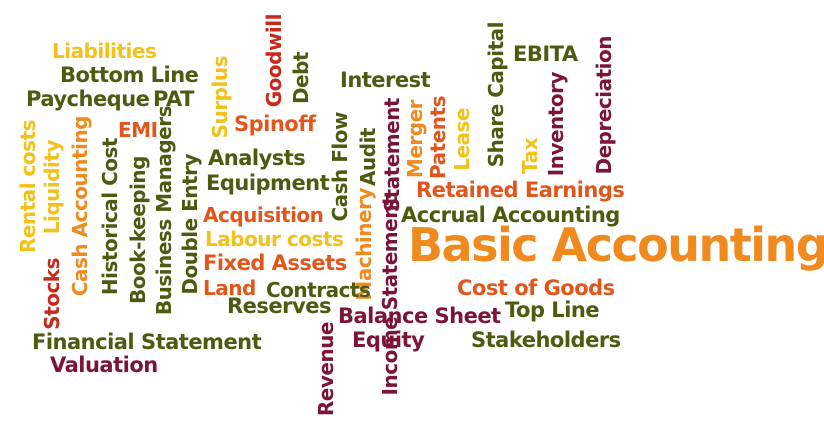 This screenshot has height=428, width=824. What do you see at coordinates (268, 183) in the screenshot?
I see `word-equipment: Equipment` at bounding box center [268, 183].